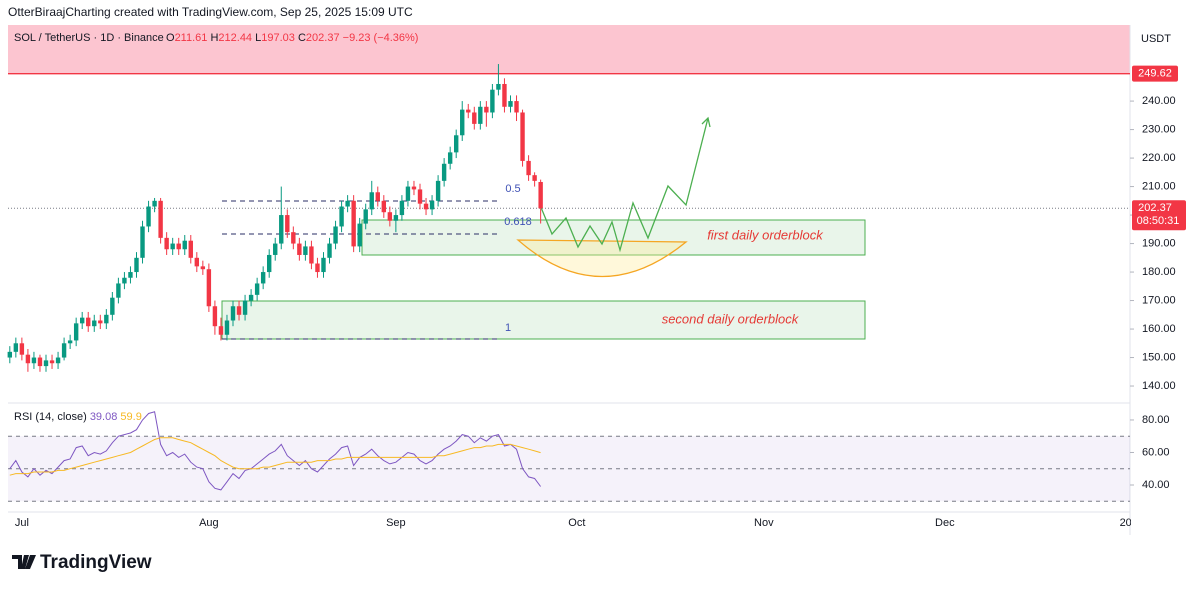 This screenshot has height=589, width=1200. What do you see at coordinates (302, 38) in the screenshot?
I see `ohlc-key: C` at bounding box center [302, 38].